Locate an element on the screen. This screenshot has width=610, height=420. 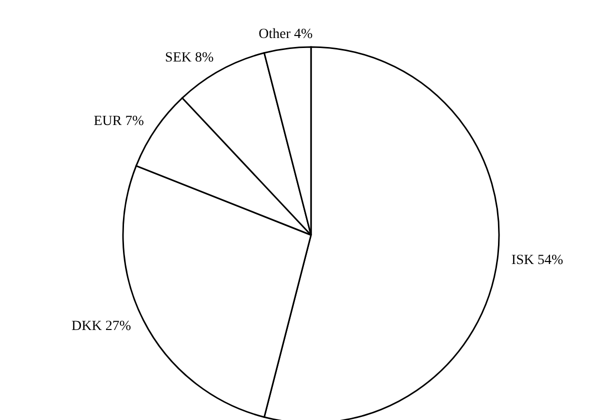
slice-label: ISK 54% is located at coordinates (537, 260).